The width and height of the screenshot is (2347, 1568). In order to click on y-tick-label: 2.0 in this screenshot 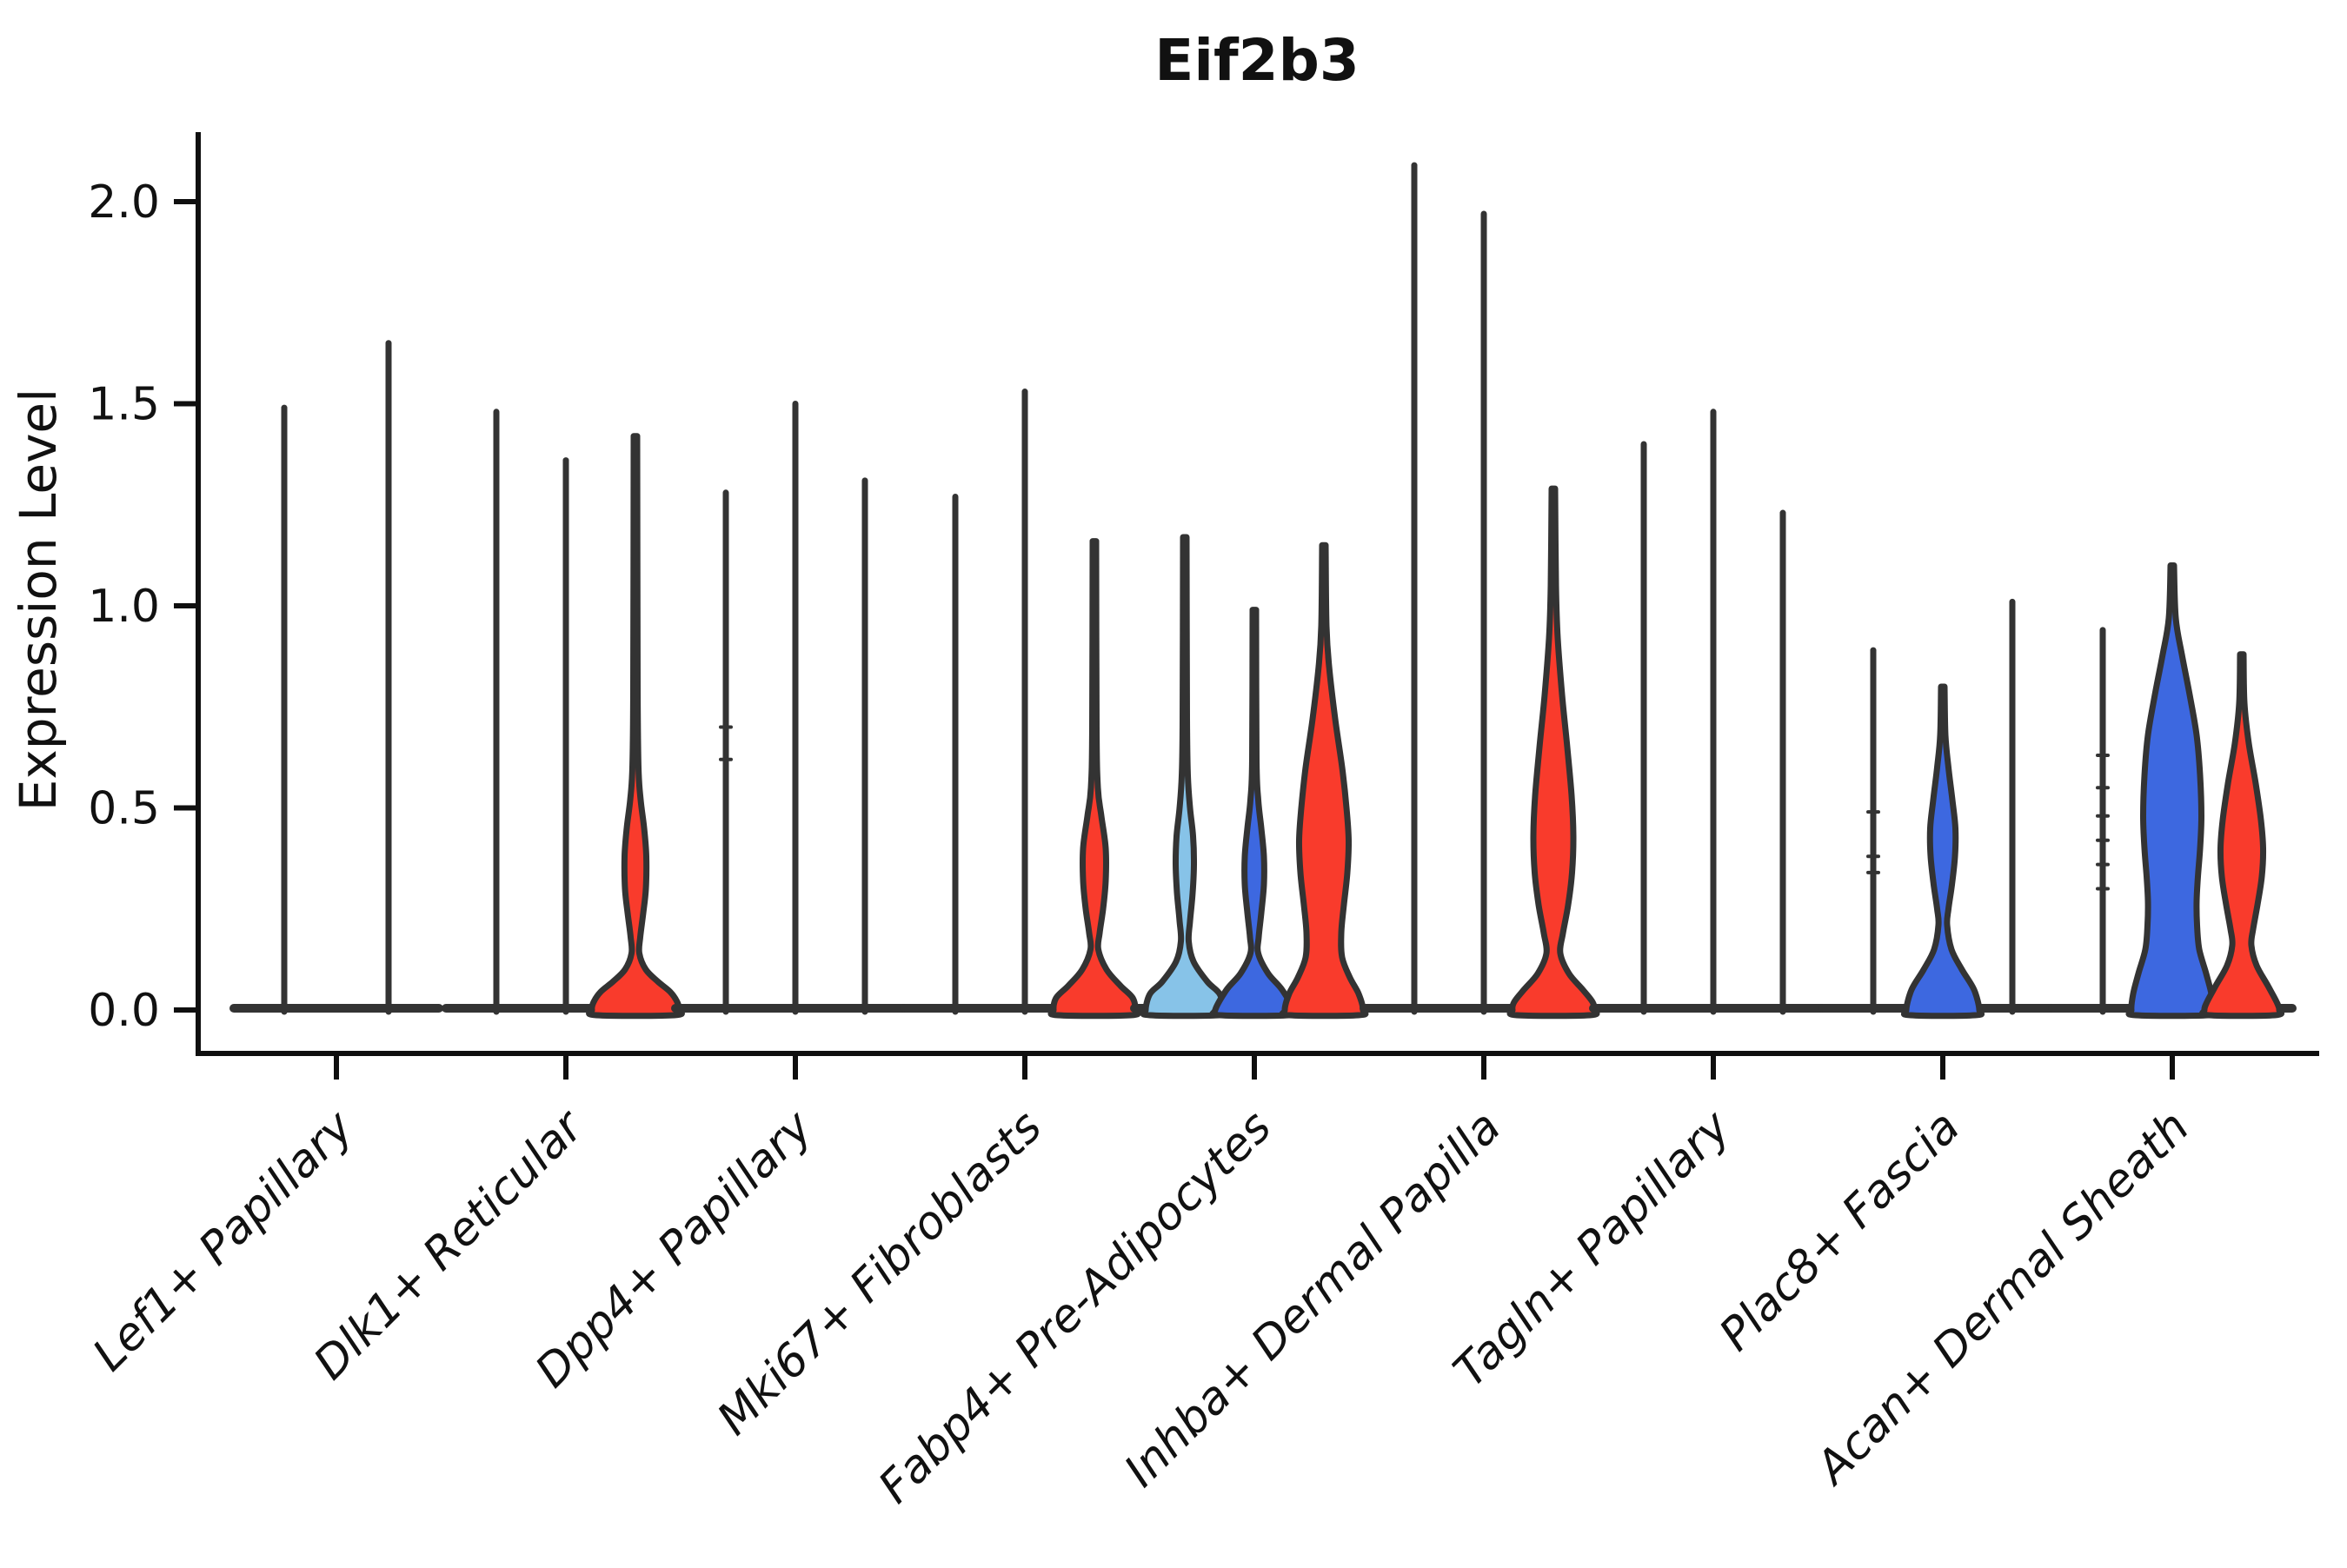, I will do `click(124, 202)`.